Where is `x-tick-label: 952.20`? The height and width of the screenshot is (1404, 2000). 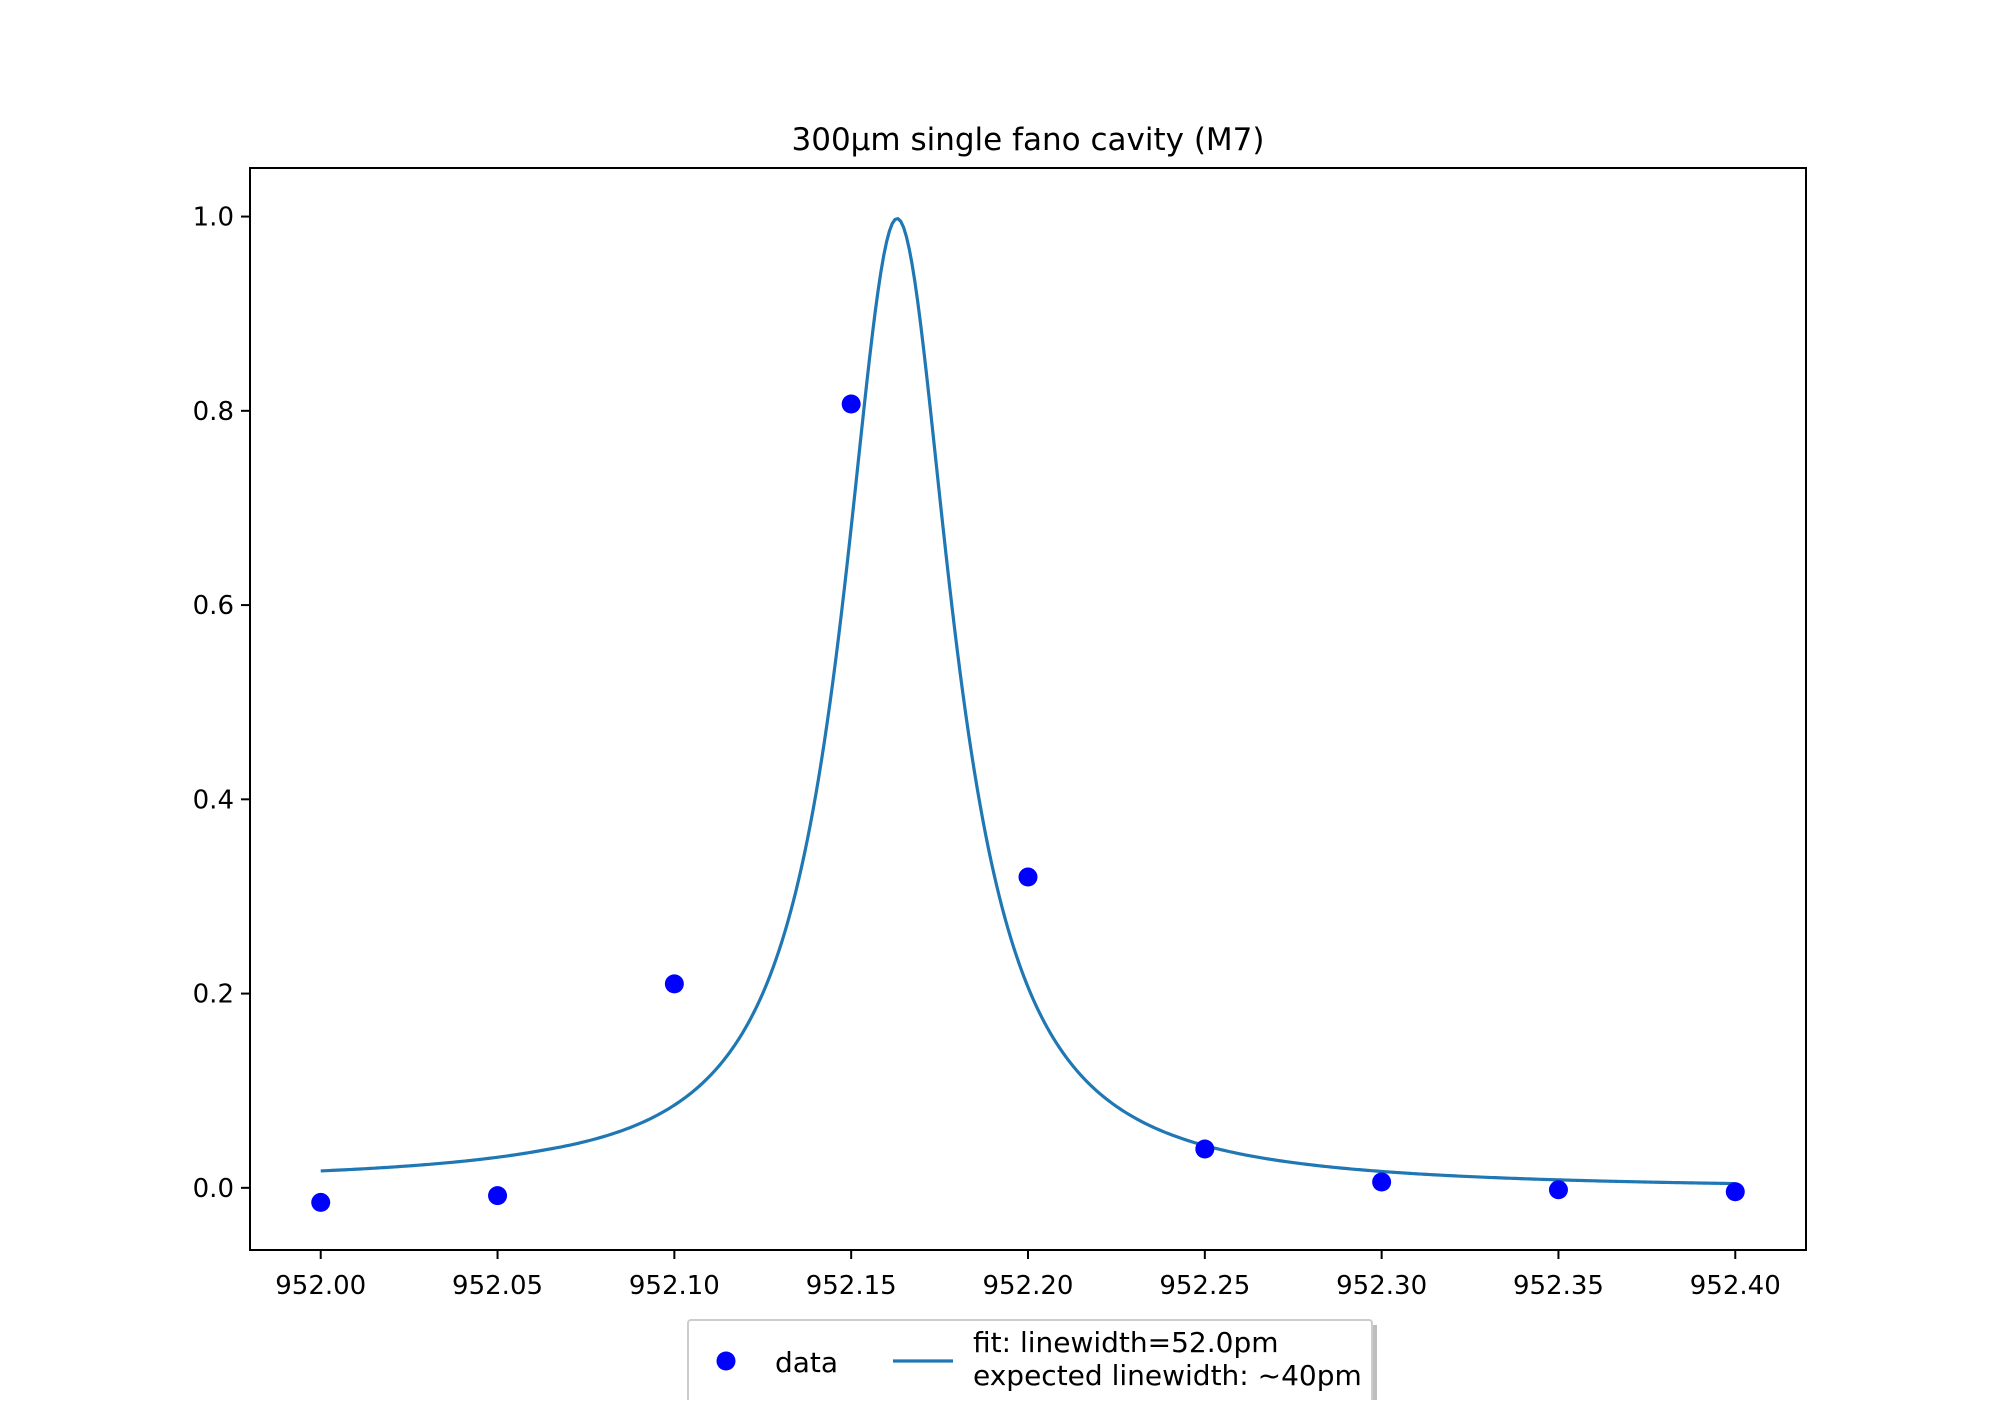
x-tick-label: 952.20 is located at coordinates (1028, 1286).